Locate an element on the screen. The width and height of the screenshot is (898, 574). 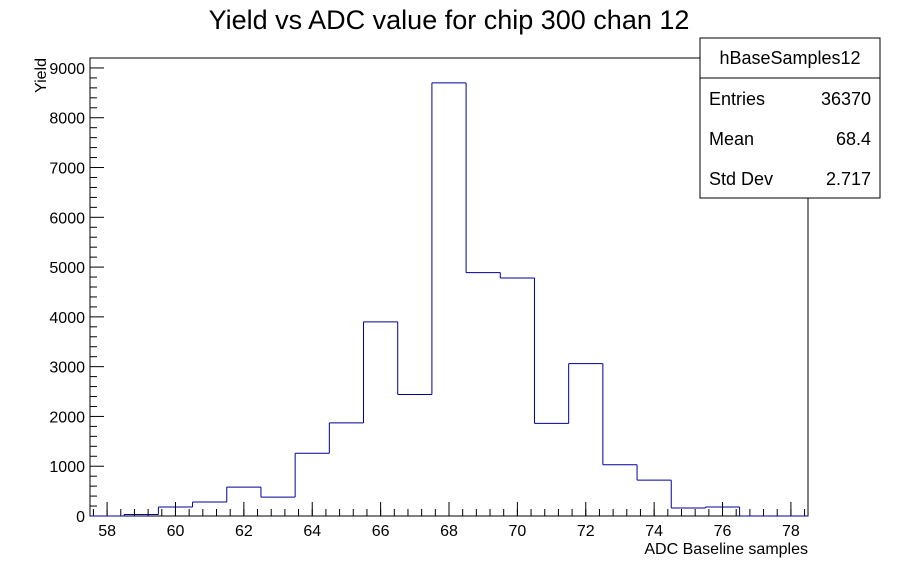
stats-box-frame is located at coordinates (790, 118).